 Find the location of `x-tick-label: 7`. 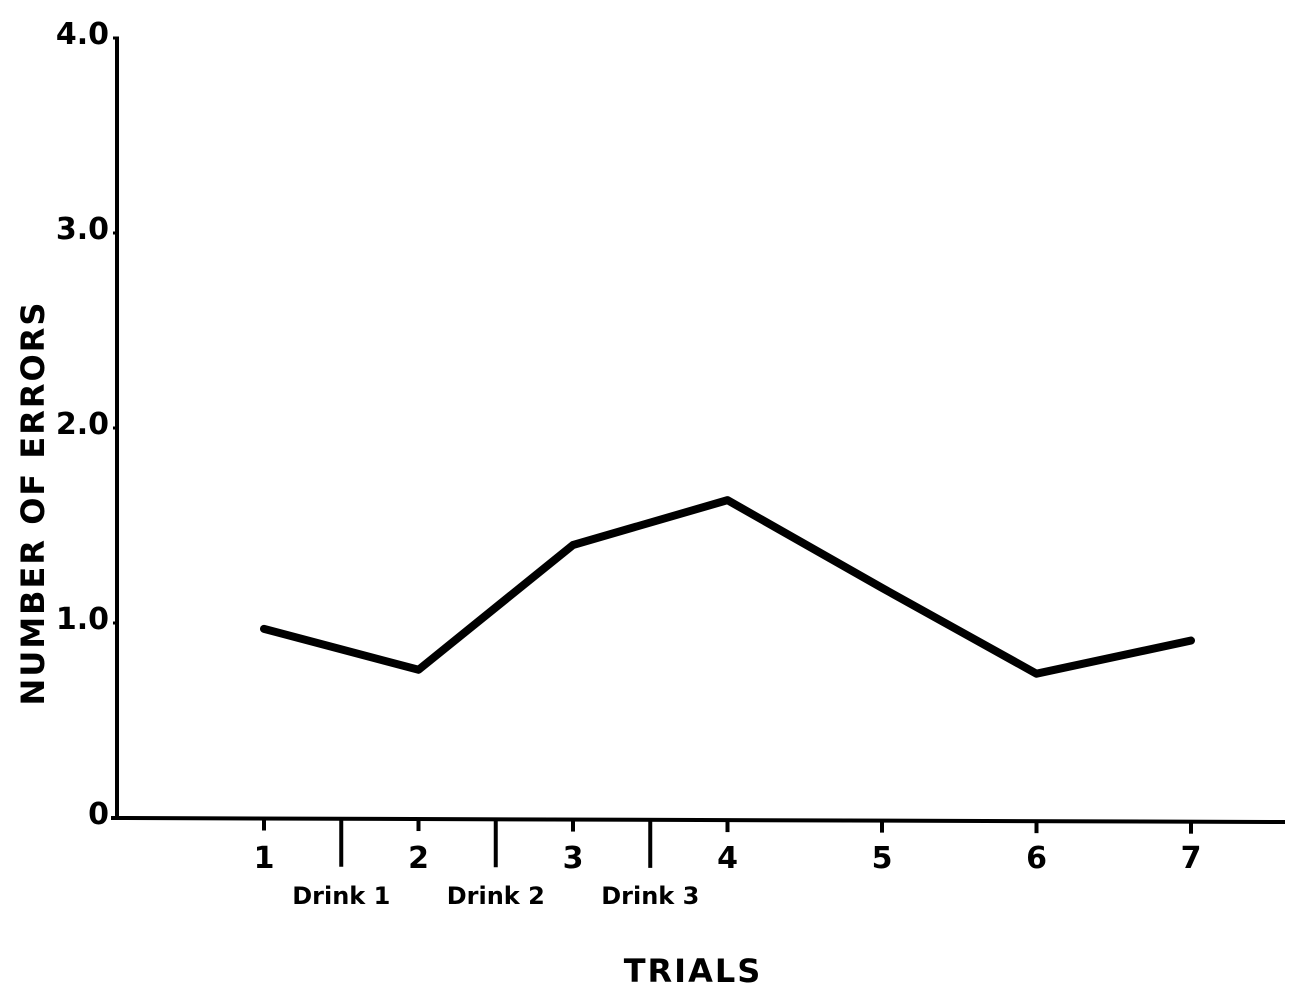

x-tick-label: 7 is located at coordinates (1191, 858).